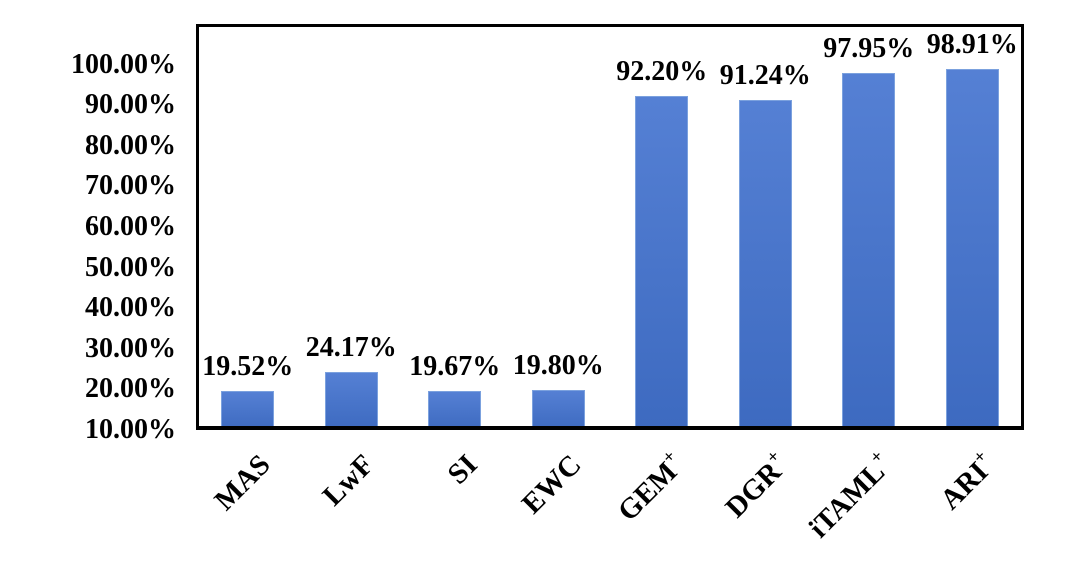  I want to click on bar-ewc, so click(558, 410).